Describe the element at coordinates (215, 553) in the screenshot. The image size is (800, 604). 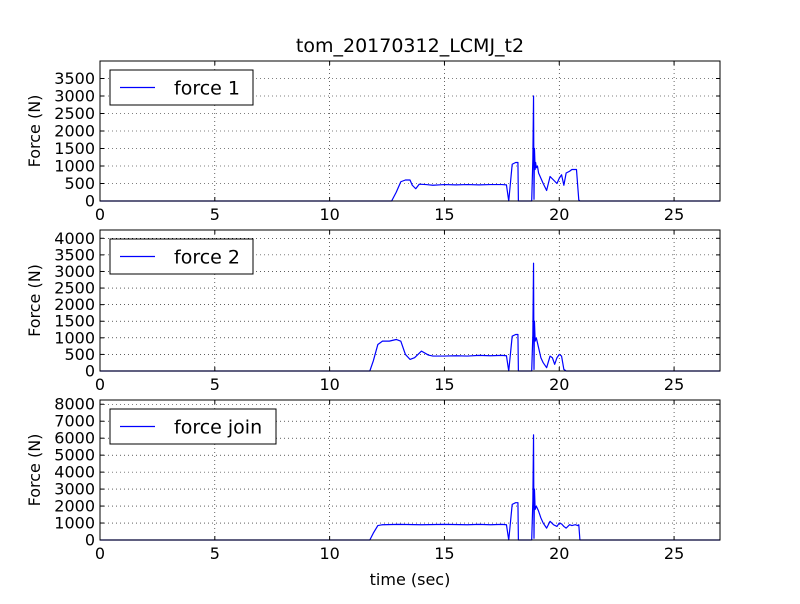
I see `panel-3-x-tick-label: 5` at that location.